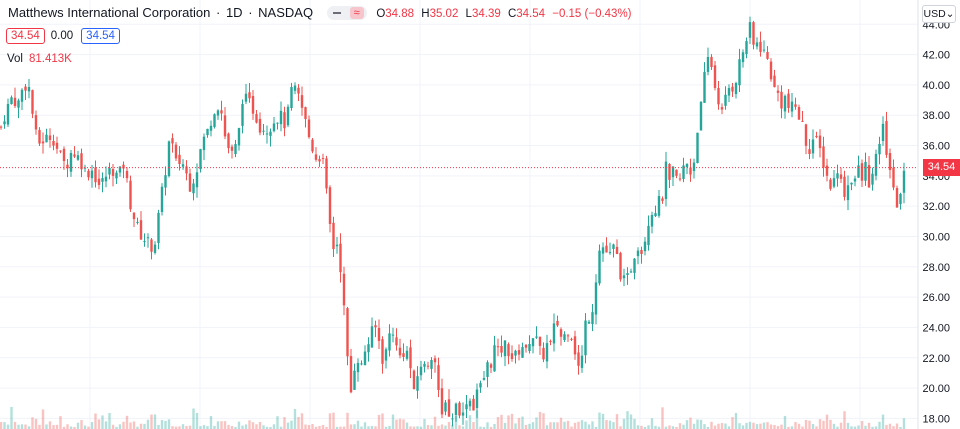 The height and width of the screenshot is (429, 960). What do you see at coordinates (939, 14) in the screenshot?
I see `currency-select: USD⌄` at bounding box center [939, 14].